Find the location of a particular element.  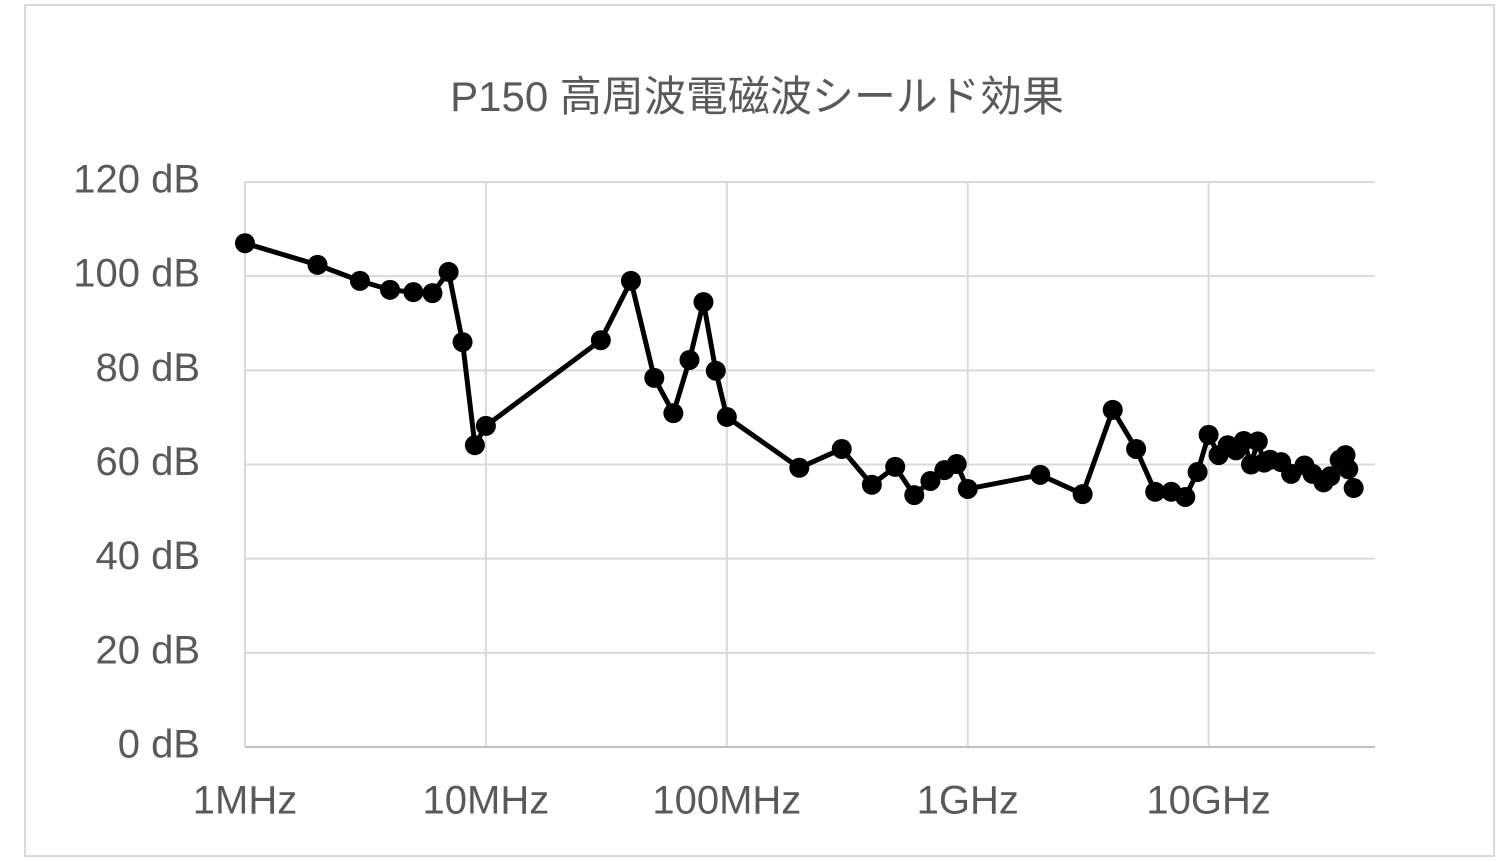

y-tick-label: 0 dB is located at coordinates (159, 745).